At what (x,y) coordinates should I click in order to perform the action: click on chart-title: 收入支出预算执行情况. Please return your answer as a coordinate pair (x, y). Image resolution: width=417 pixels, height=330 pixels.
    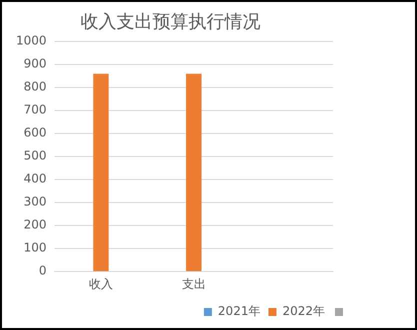
    Looking at the image, I should click on (170, 21).